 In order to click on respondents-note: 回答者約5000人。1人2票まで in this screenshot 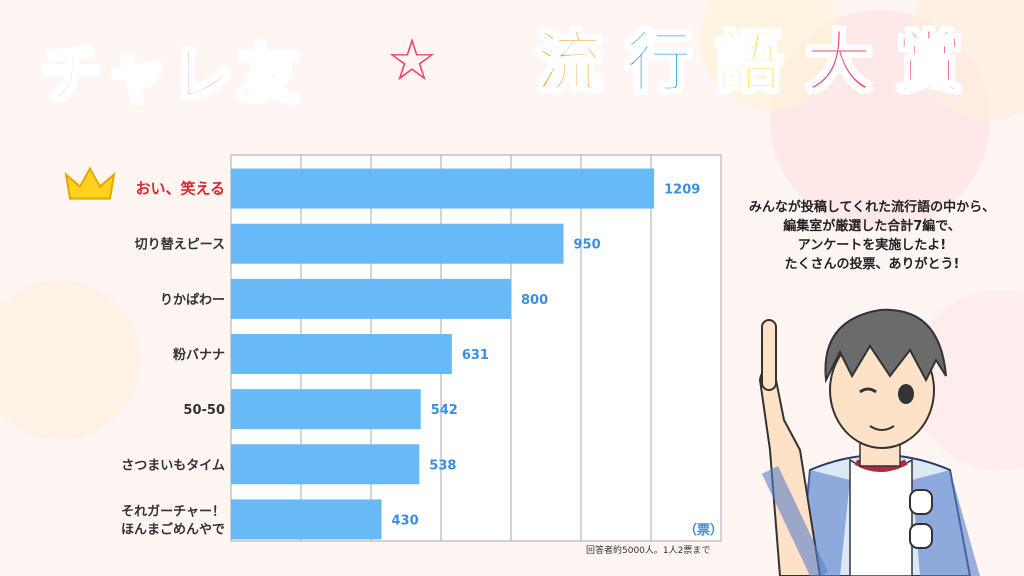, I will do `click(648, 551)`.